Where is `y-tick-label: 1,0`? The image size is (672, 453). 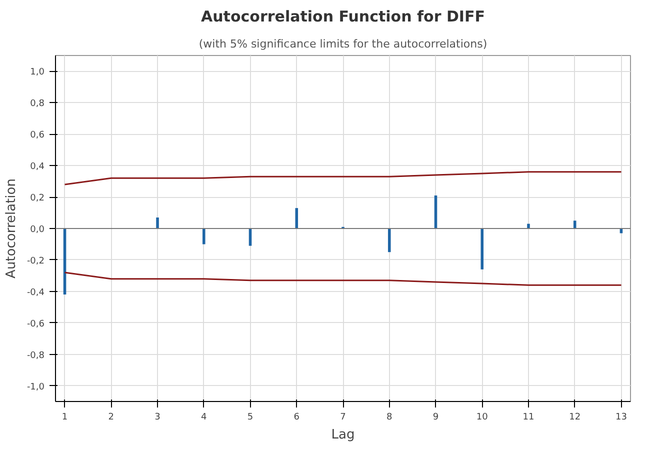
y-tick-label: 1,0 is located at coordinates (37, 73).